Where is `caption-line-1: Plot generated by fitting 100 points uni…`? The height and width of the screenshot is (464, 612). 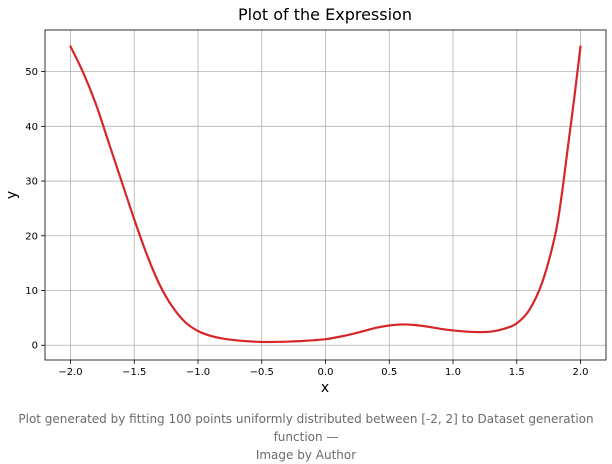
caption-line-1: Plot generated by fitting 100 points uni… is located at coordinates (306, 428).